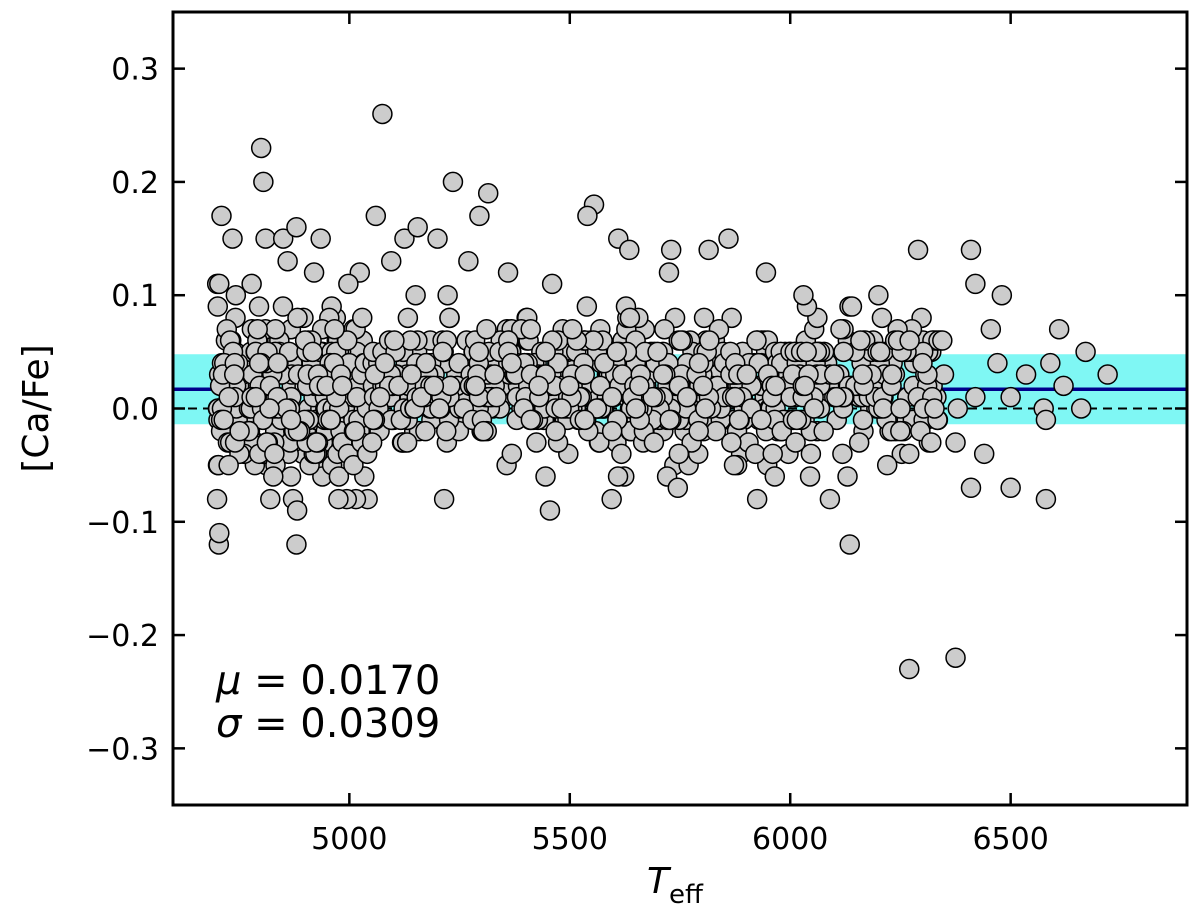  I want to click on y-tick-label: 0.3, so click(135, 70).